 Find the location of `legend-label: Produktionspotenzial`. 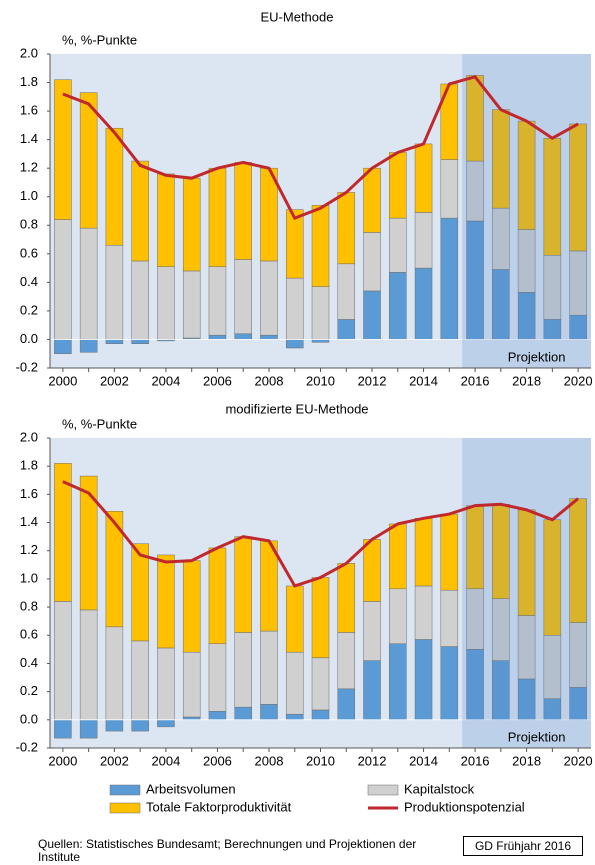

legend-label: Produktionspotenzial is located at coordinates (464, 806).